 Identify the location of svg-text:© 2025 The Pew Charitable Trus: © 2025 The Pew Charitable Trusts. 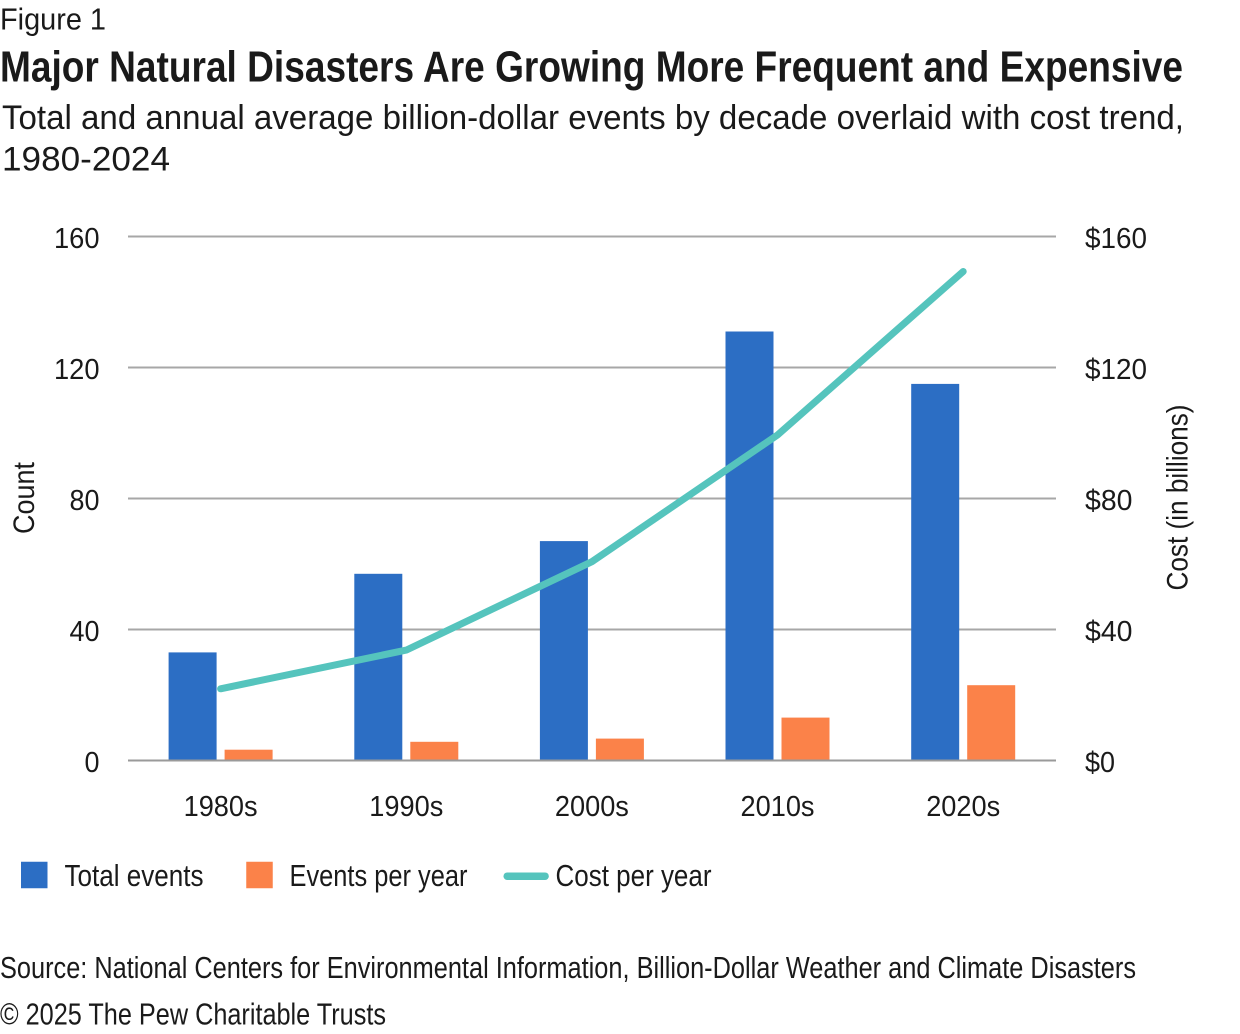
(193, 1015).